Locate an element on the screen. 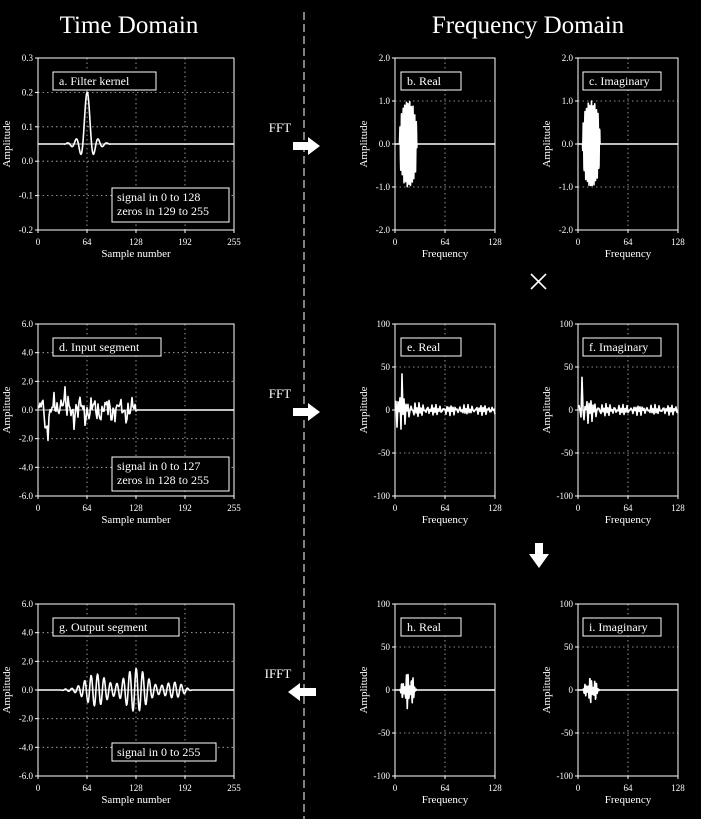  y-tick-label: -100 is located at coordinates (382, 496).